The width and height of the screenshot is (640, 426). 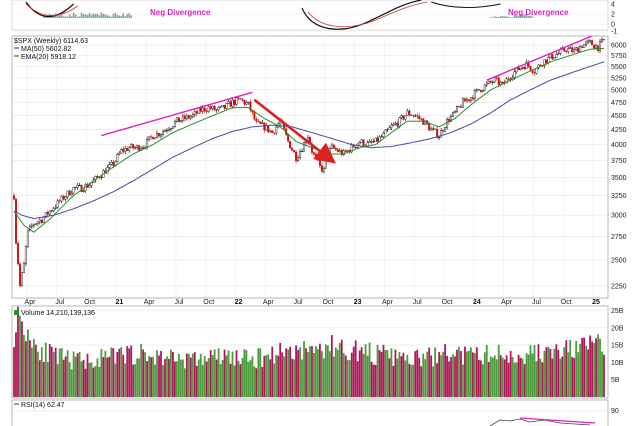 What do you see at coordinates (619, 56) in the screenshot?
I see `price-ytick-label: 5750` at bounding box center [619, 56].